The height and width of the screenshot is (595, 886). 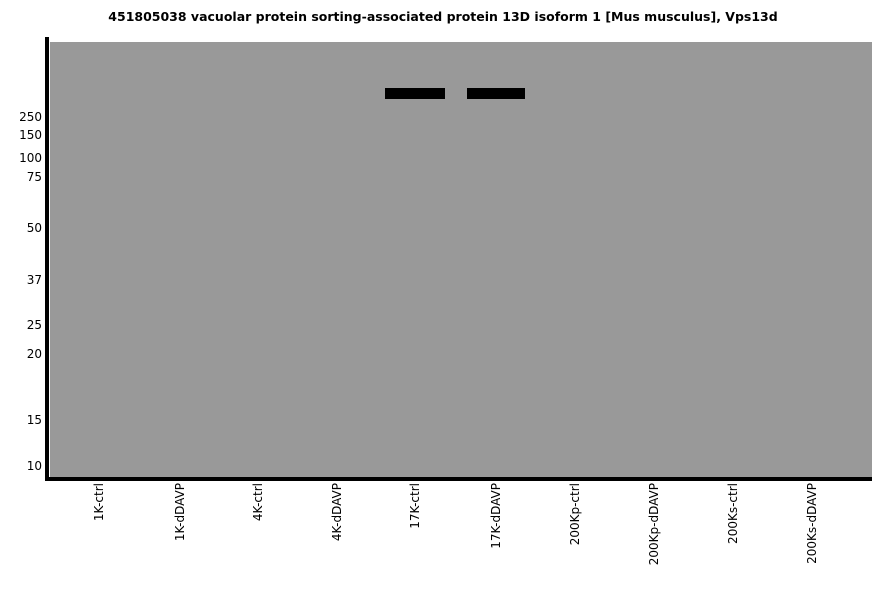 I want to click on y-axis-tick-20: 20, so click(x=34, y=354).